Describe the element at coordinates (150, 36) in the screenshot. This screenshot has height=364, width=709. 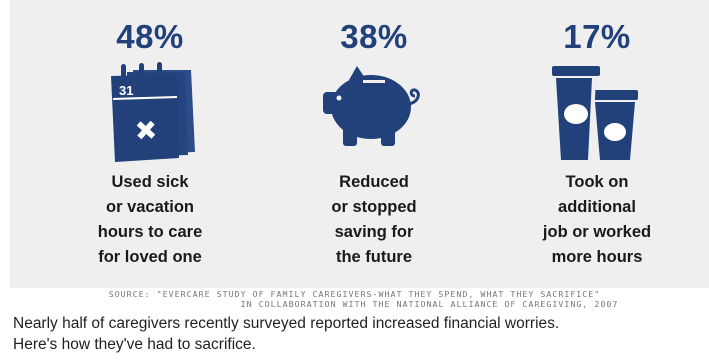
I see `stat-percent: 48%` at that location.